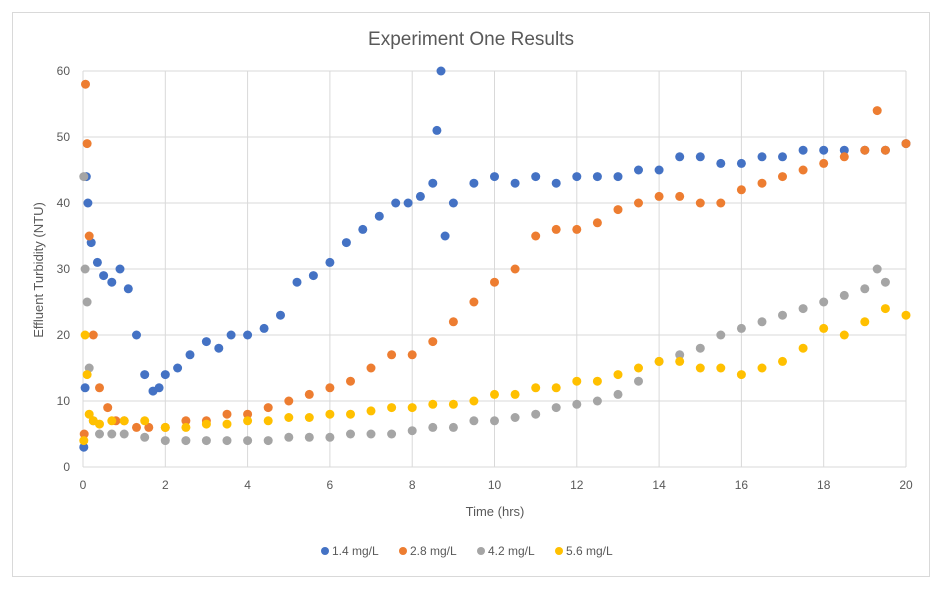 This screenshot has height=590, width=943. I want to click on x-tick-label: 20, so click(906, 485).